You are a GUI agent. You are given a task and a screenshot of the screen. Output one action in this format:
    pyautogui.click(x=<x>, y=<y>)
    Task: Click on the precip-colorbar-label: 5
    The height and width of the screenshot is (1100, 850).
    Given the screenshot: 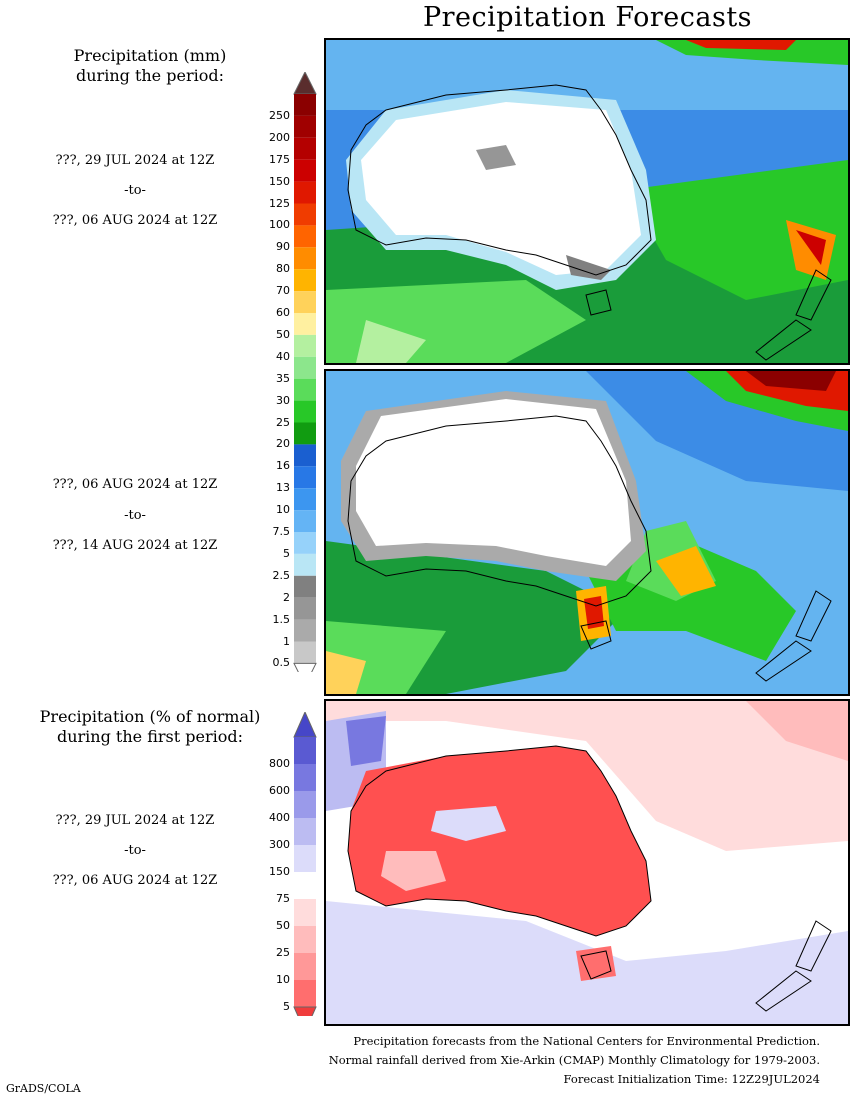 What is the action you would take?
    pyautogui.click(x=286, y=553)
    